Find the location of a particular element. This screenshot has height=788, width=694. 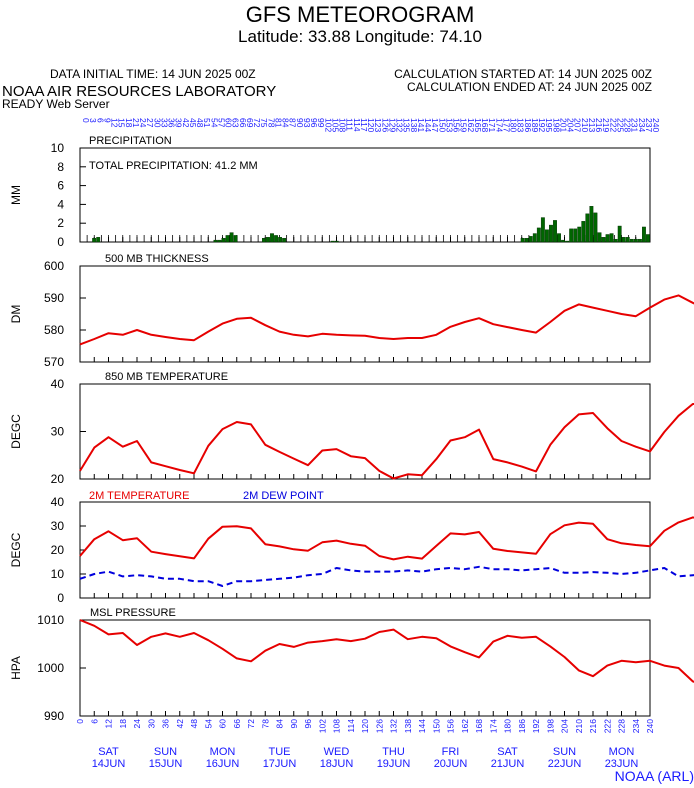

top-hour-label: 54 is located at coordinates (214, 123).